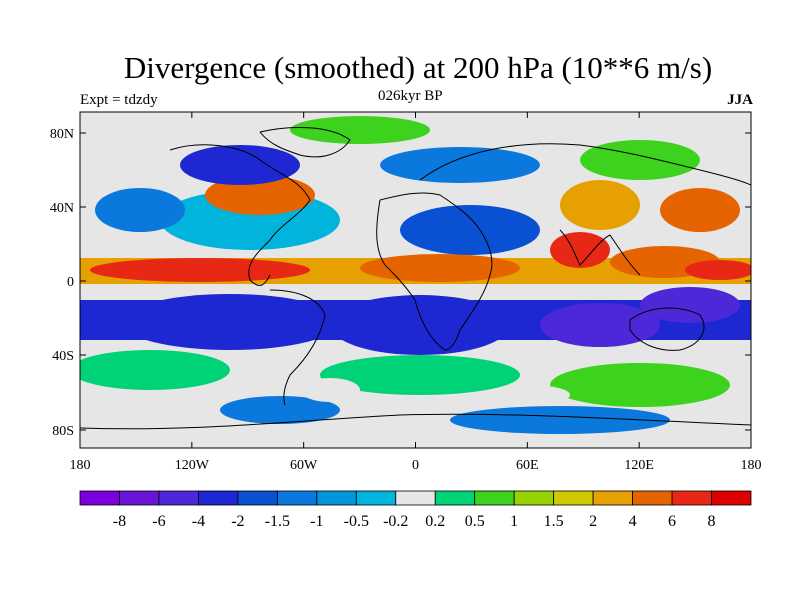 The width and height of the screenshot is (800, 600). Describe the element at coordinates (740, 100) in the screenshot. I see `season-label: JJA` at that location.